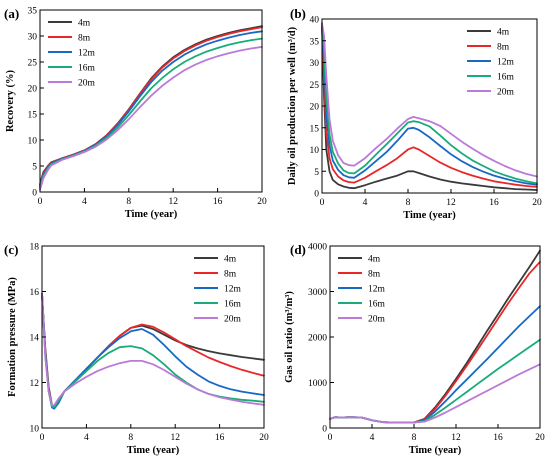 Image resolution: width=550 pixels, height=462 pixels. I want to click on panel-label: (c), so click(11, 249).